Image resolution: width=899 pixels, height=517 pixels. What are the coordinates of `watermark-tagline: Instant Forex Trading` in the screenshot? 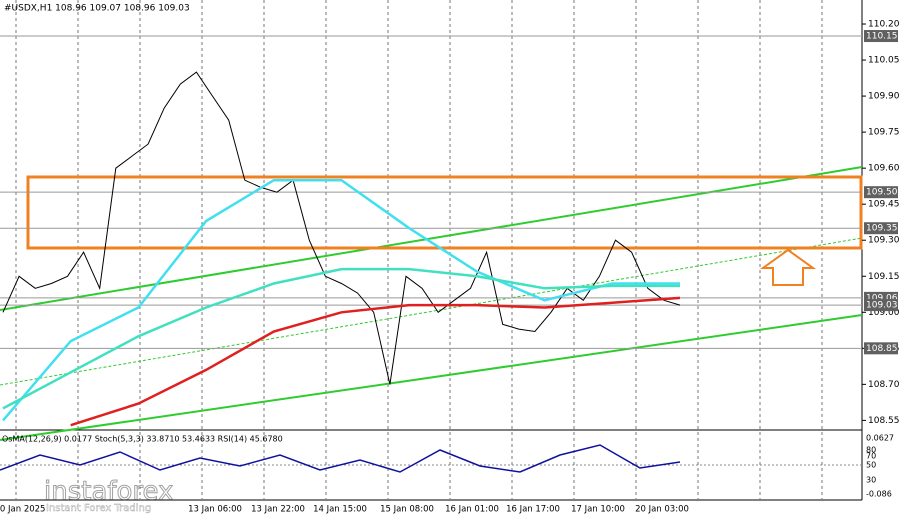 It's located at (98, 508).